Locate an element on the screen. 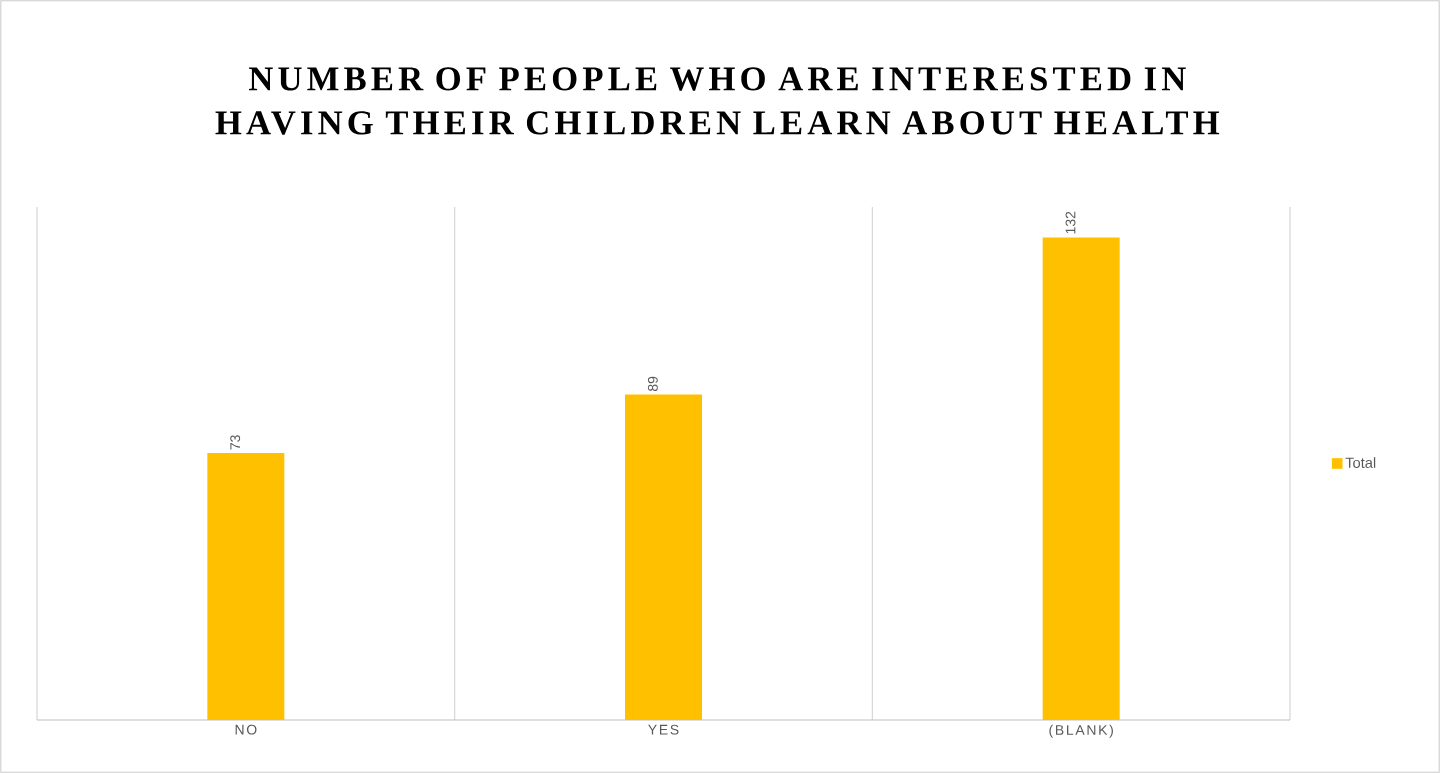 This screenshot has height=773, width=1440. x-tick-label: YES is located at coordinates (663, 729).